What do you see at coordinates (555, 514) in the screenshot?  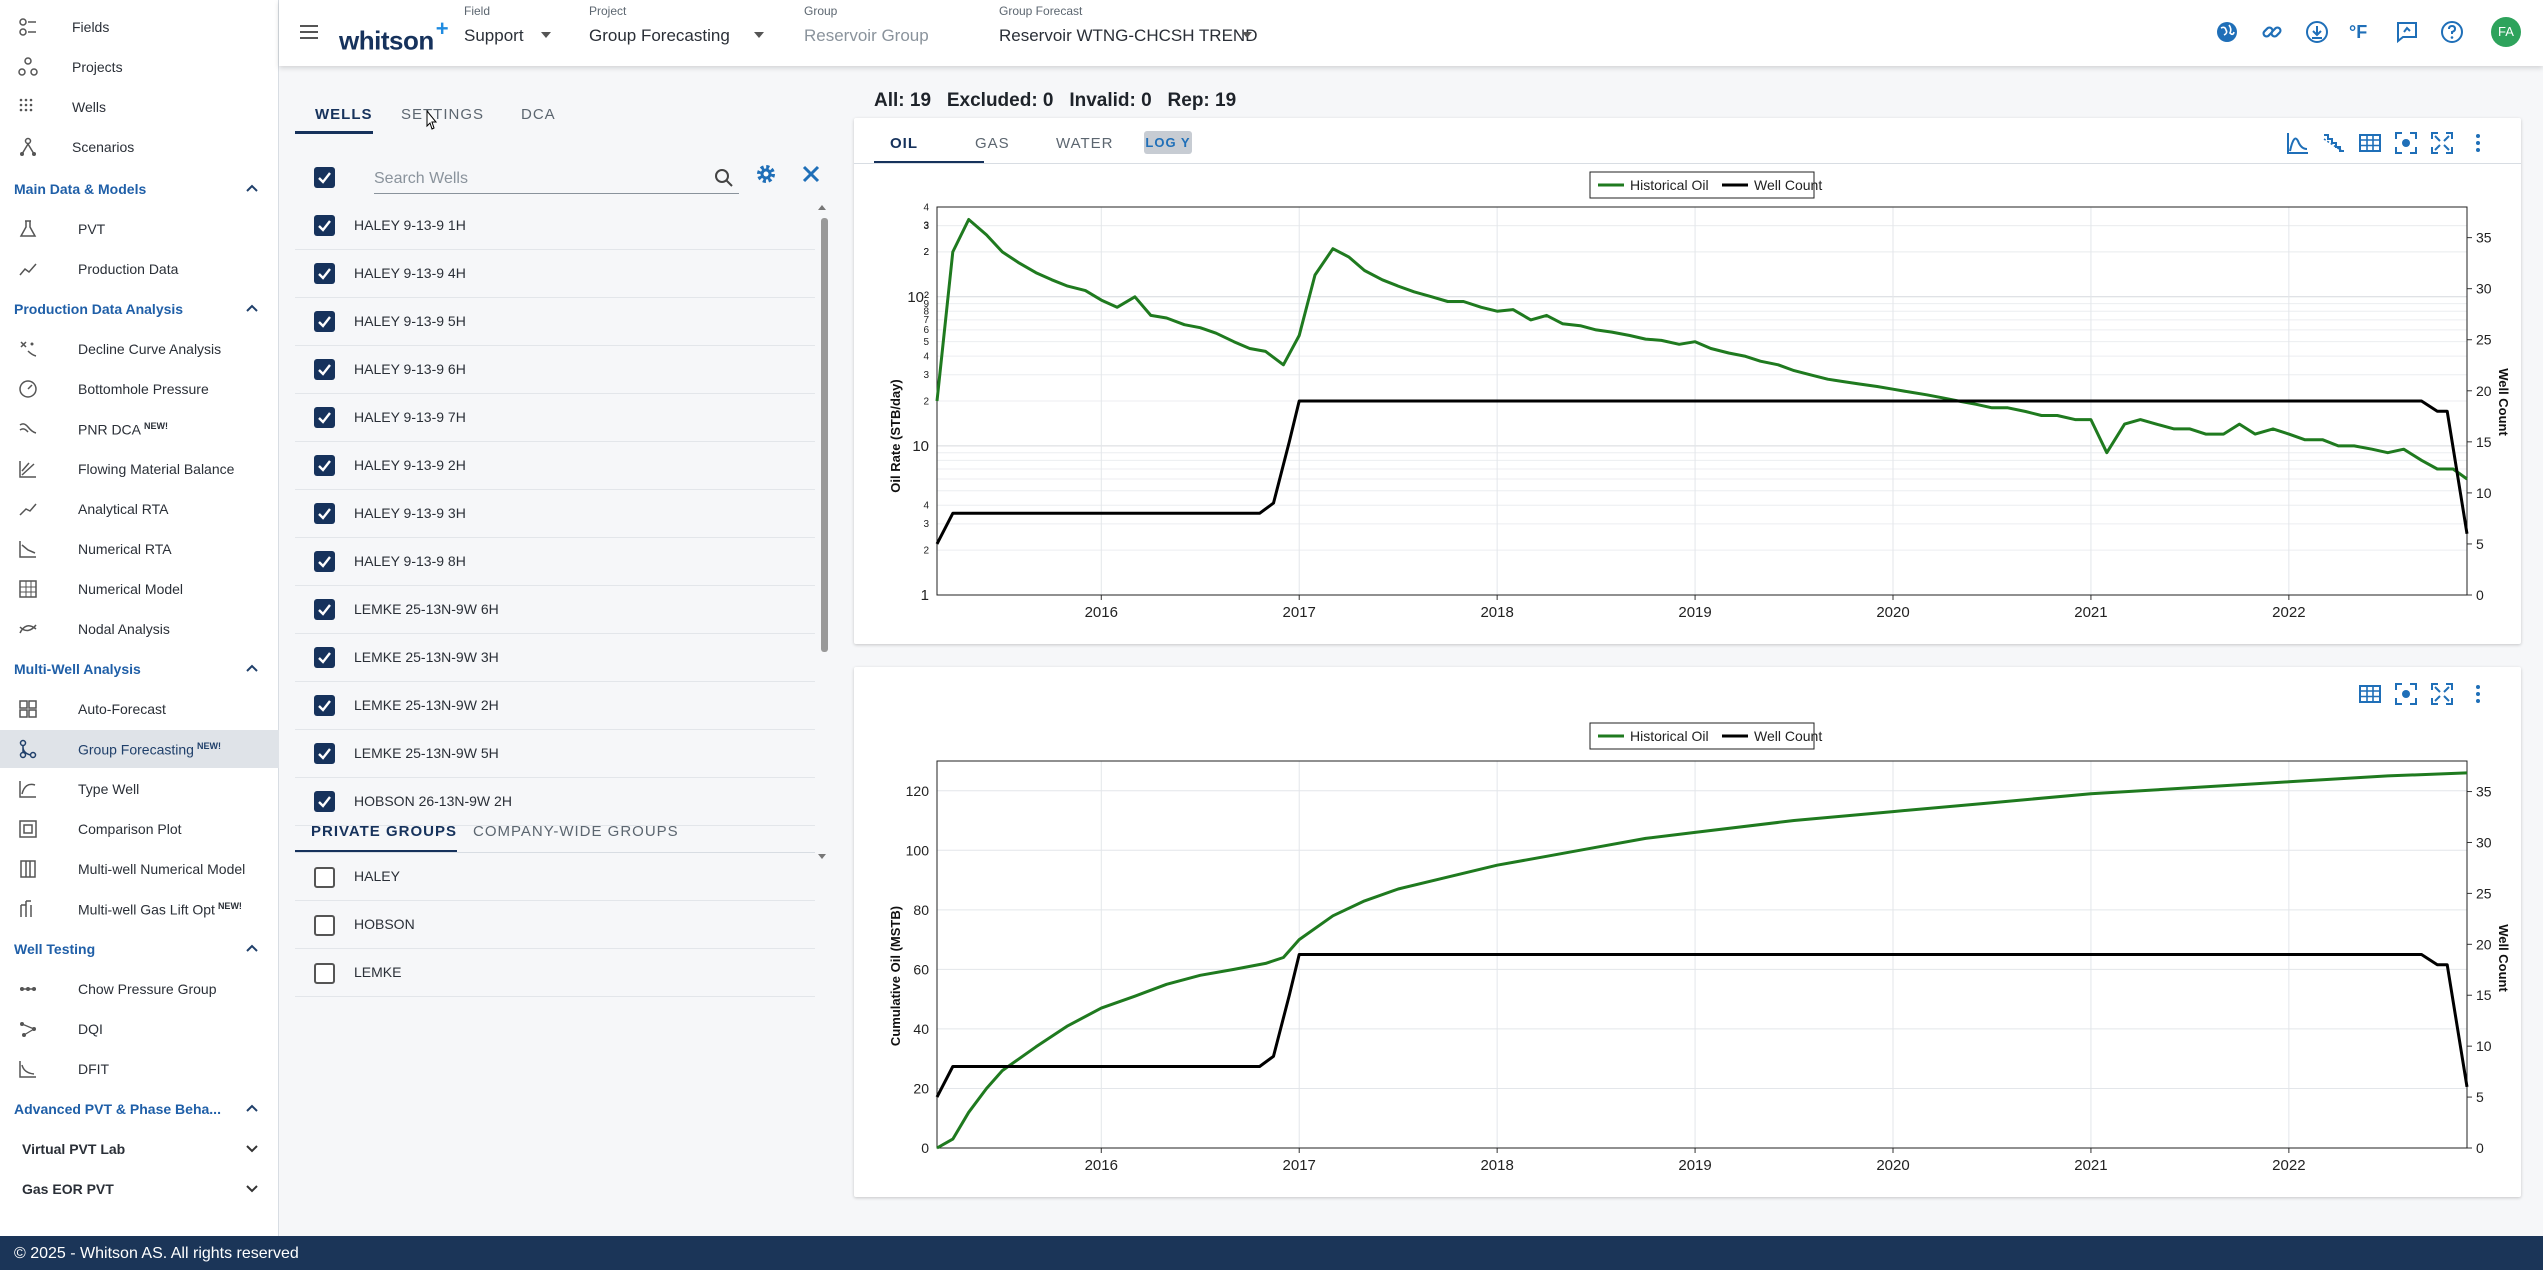 I see `list-item: HALEY 9-13-9 3H` at bounding box center [555, 514].